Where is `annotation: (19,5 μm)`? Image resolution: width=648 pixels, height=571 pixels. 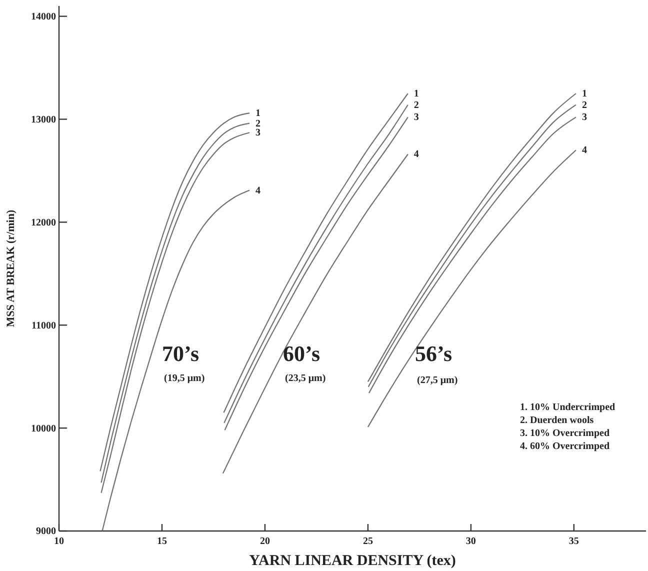 annotation: (19,5 μm) is located at coordinates (184, 378).